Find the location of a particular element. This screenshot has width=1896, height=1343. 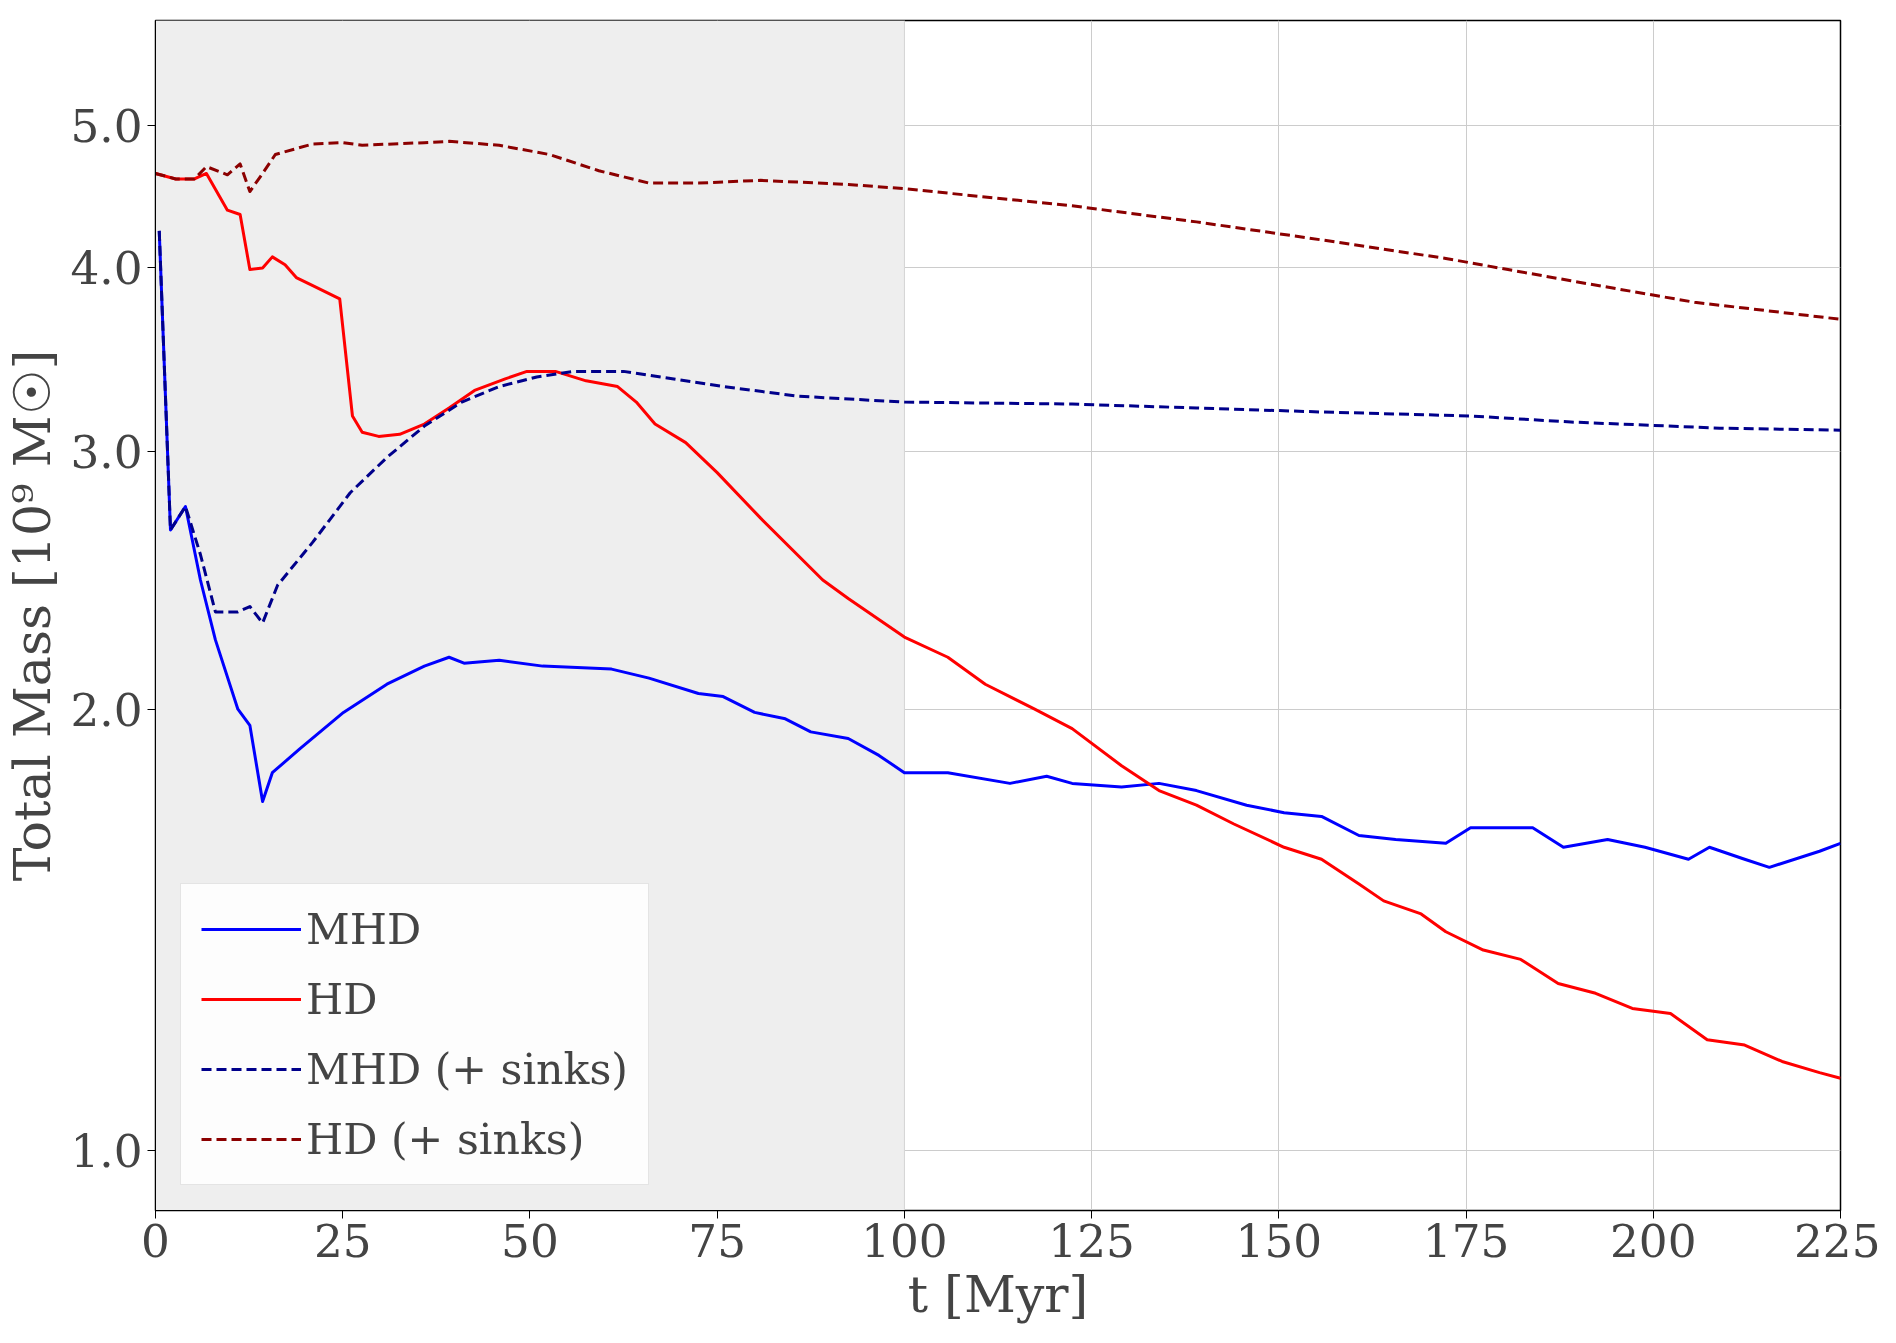

x-tick-label: 75 is located at coordinates (717, 1241).